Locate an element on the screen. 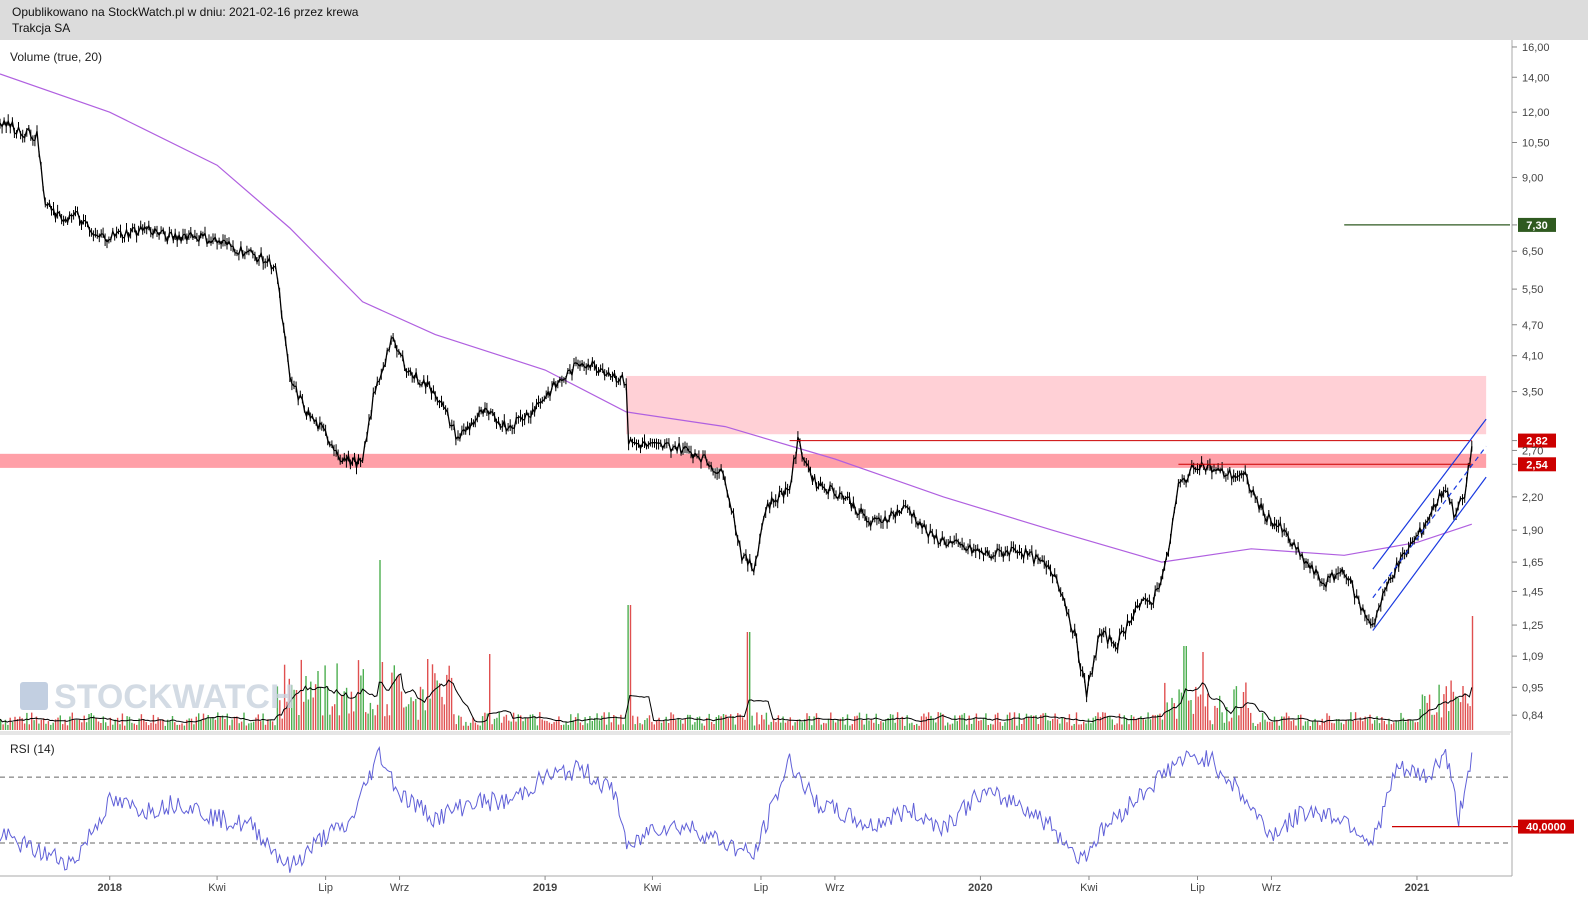 Image resolution: width=1588 pixels, height=906 pixels. x-tick-label: 2021 is located at coordinates (1417, 888).